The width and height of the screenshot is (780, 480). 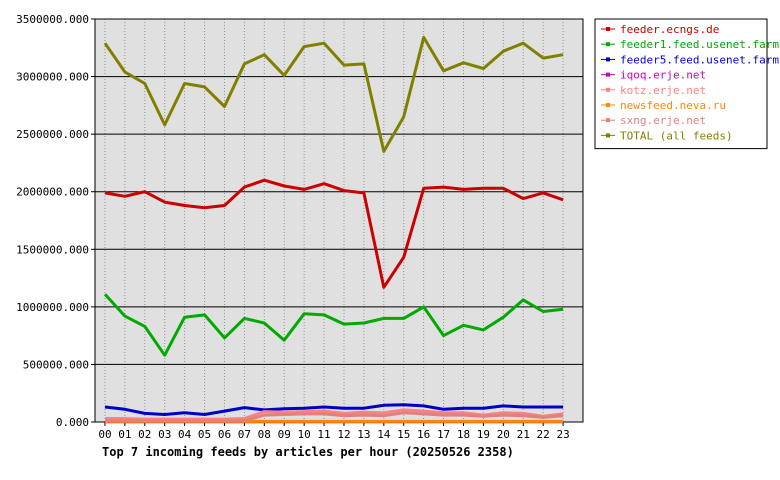 I want to click on legend-box, so click(x=681, y=84).